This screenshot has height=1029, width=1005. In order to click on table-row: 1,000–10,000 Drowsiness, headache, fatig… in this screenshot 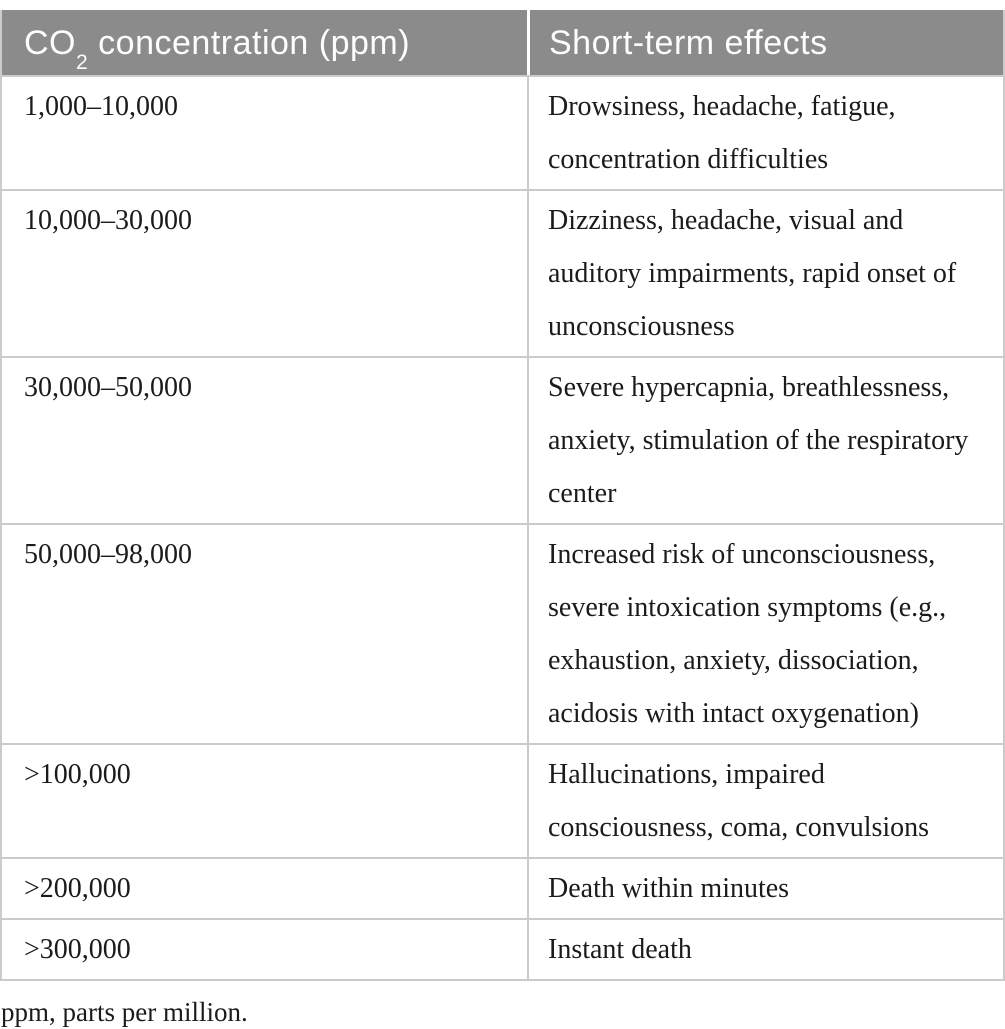, I will do `click(502, 132)`.